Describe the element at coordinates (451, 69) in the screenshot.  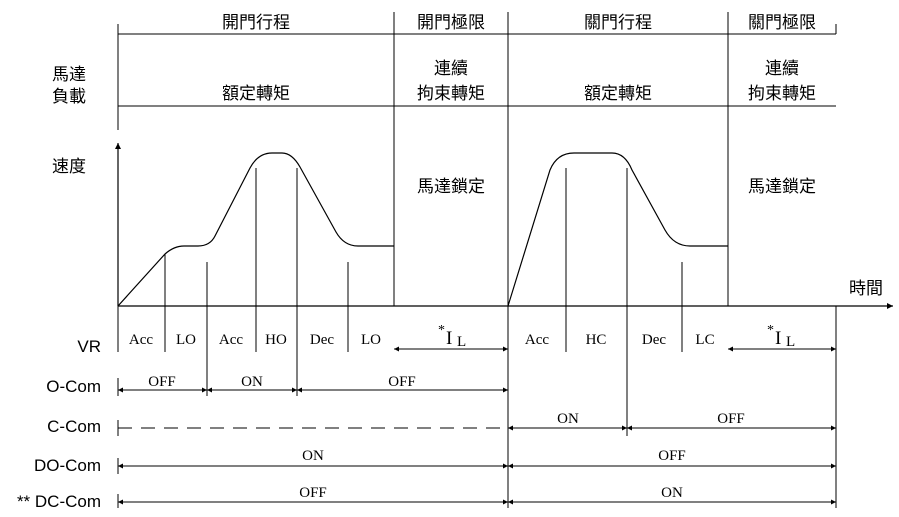
I see `holding-torque-open-line1: 連續` at that location.